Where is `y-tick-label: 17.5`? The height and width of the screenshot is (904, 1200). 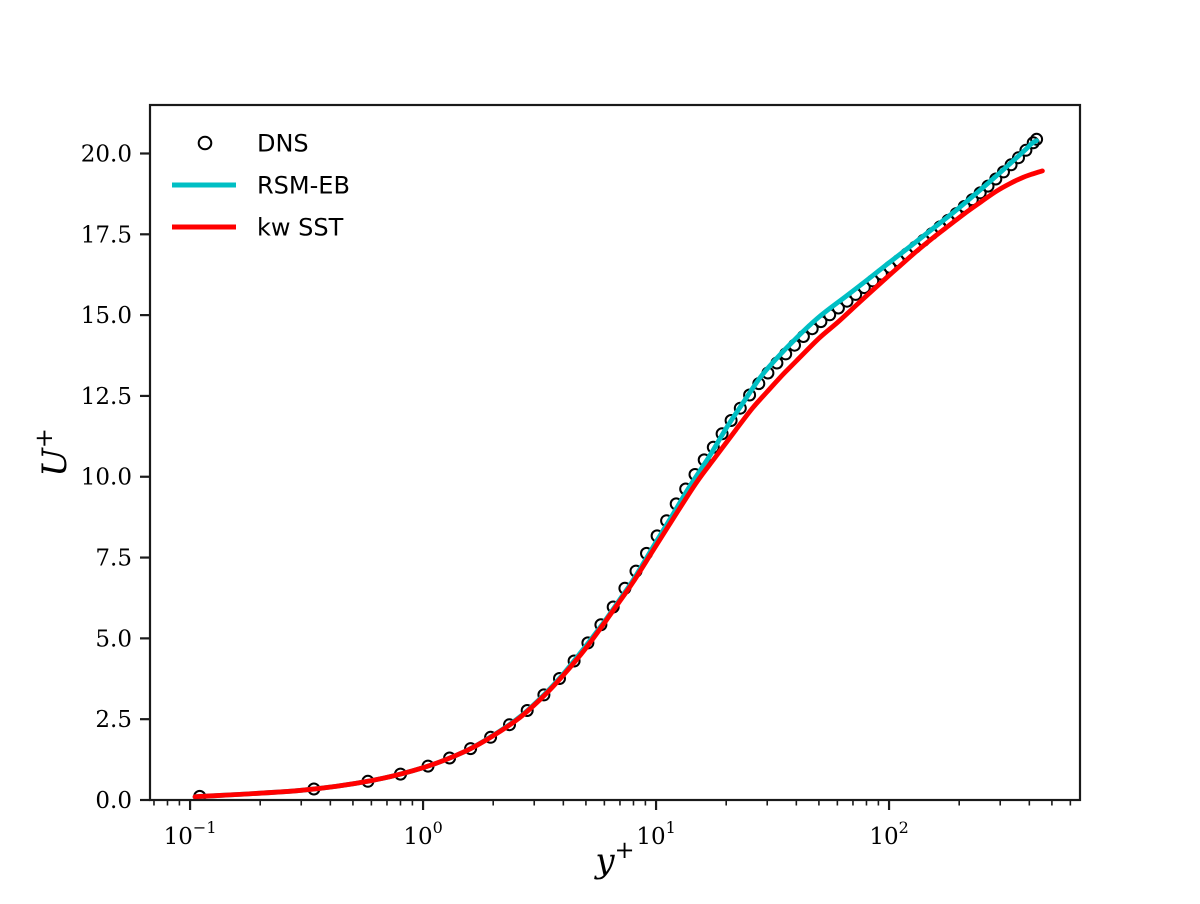
y-tick-label: 17.5 is located at coordinates (106, 235).